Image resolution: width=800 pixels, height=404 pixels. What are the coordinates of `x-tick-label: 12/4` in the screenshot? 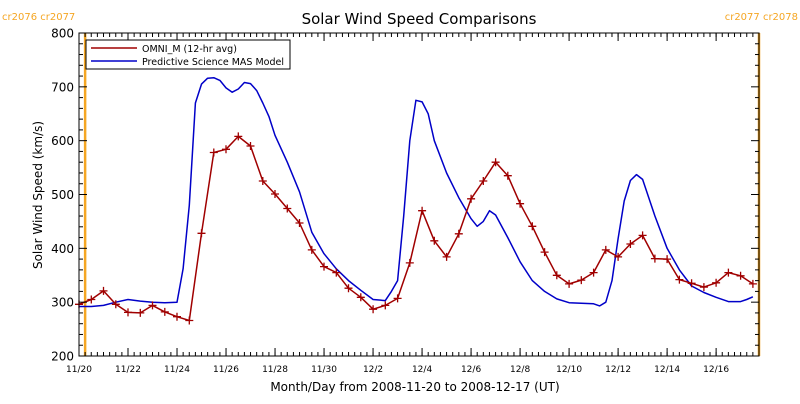 It's located at (422, 370).